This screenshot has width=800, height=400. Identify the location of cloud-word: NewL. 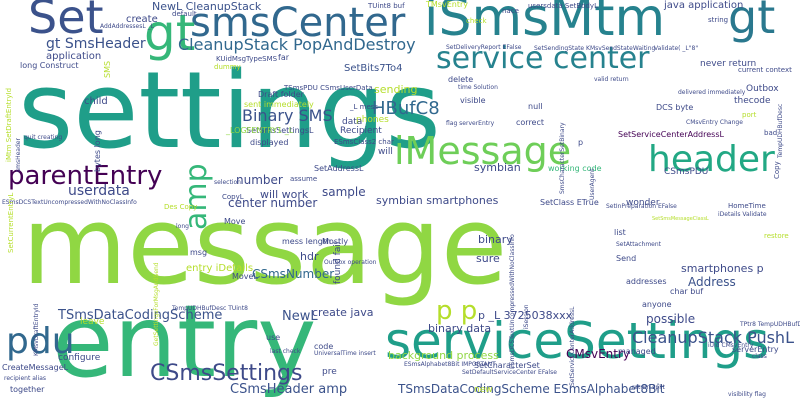
(300, 316).